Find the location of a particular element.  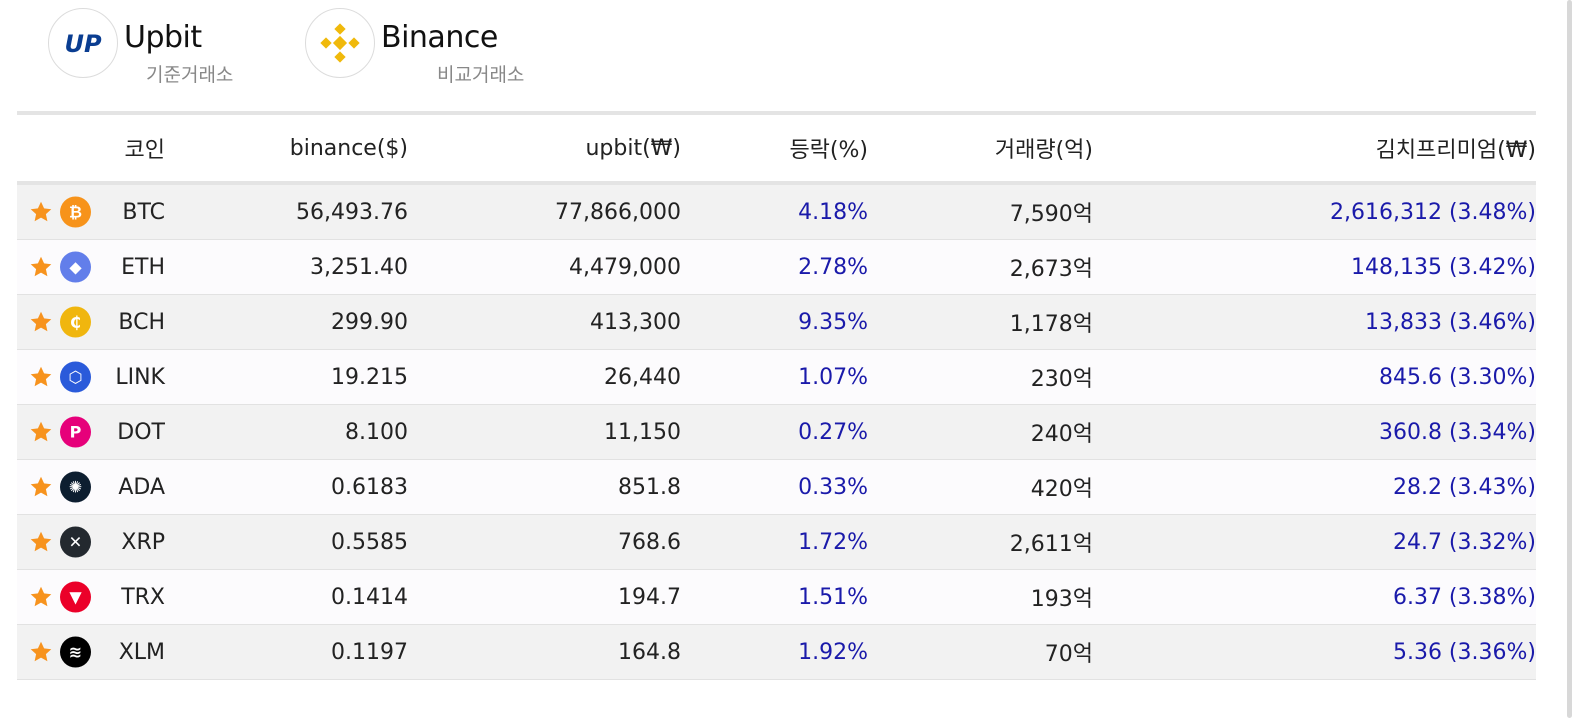

change-percent: 0.27% is located at coordinates (774, 432).